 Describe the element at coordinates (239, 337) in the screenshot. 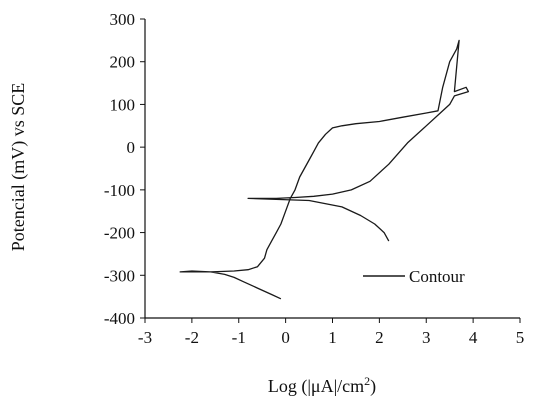

I see `x-tick-label: -1` at that location.